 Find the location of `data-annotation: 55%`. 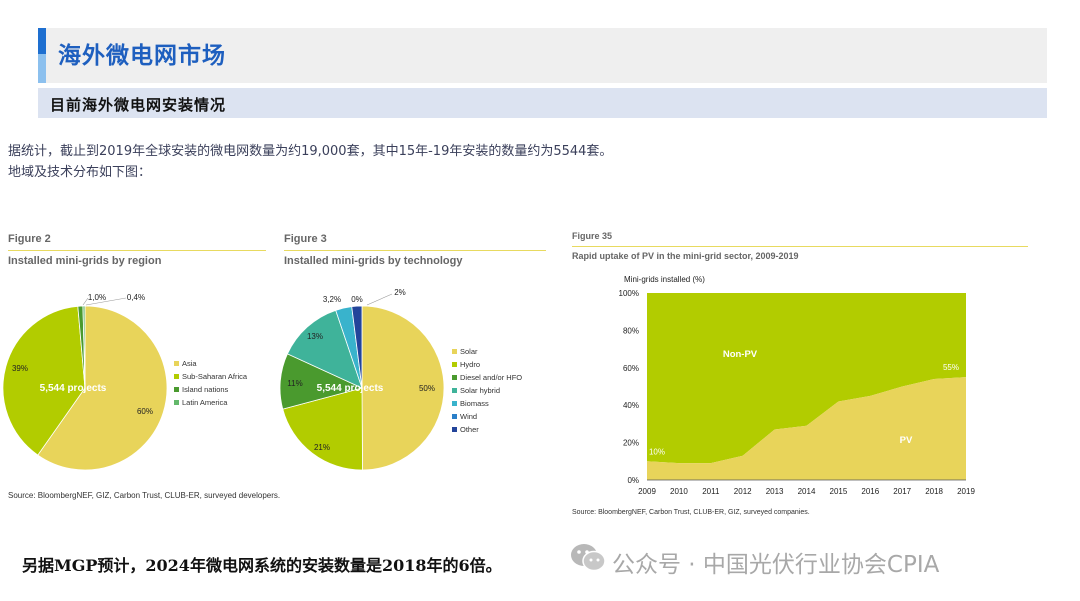

data-annotation: 55% is located at coordinates (951, 367).